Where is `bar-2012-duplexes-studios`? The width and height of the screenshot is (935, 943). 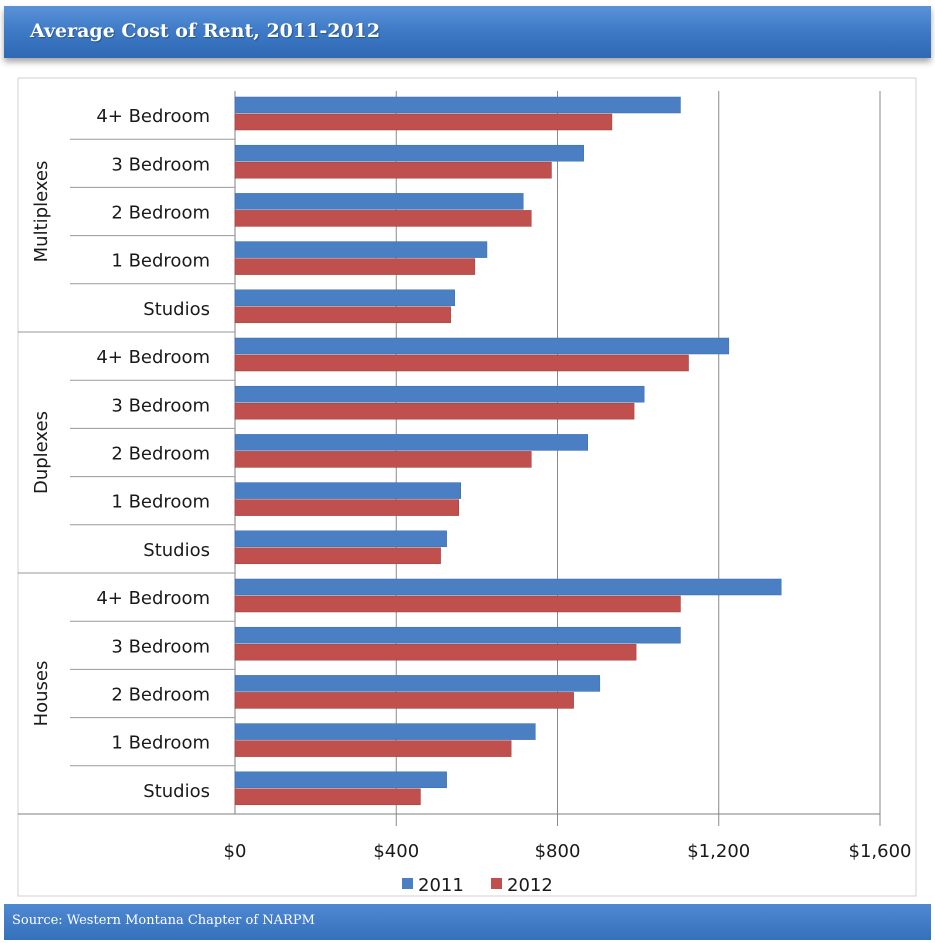 bar-2012-duplexes-studios is located at coordinates (337, 556).